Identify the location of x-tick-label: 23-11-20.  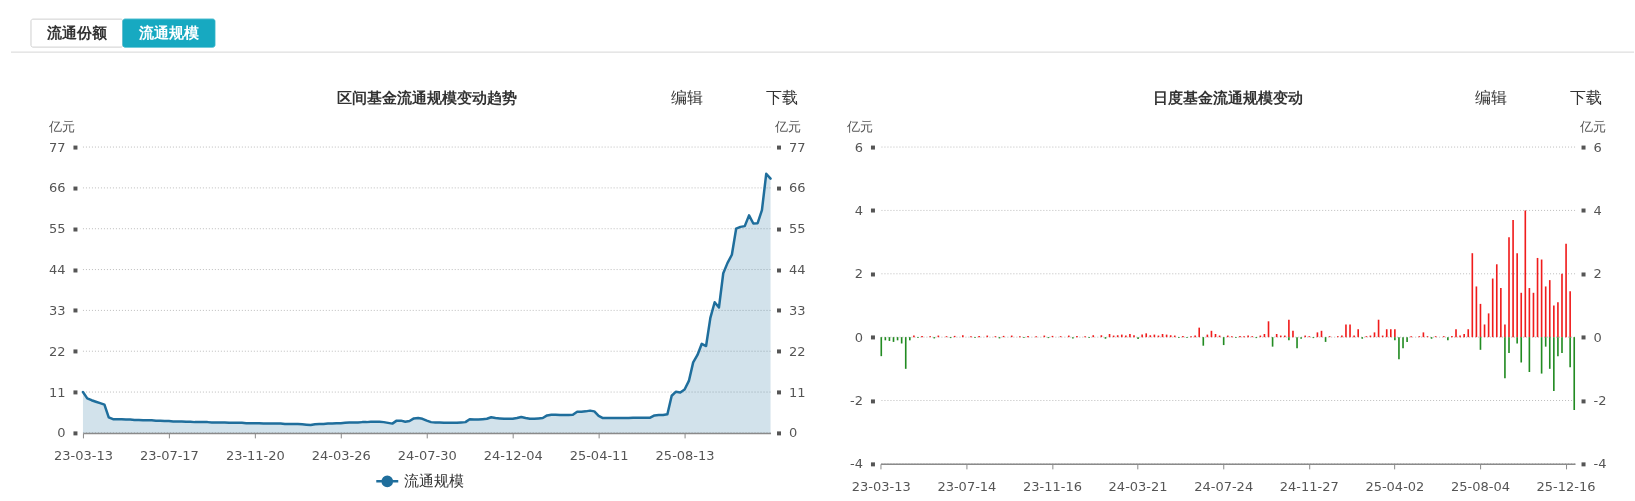
(255, 456).